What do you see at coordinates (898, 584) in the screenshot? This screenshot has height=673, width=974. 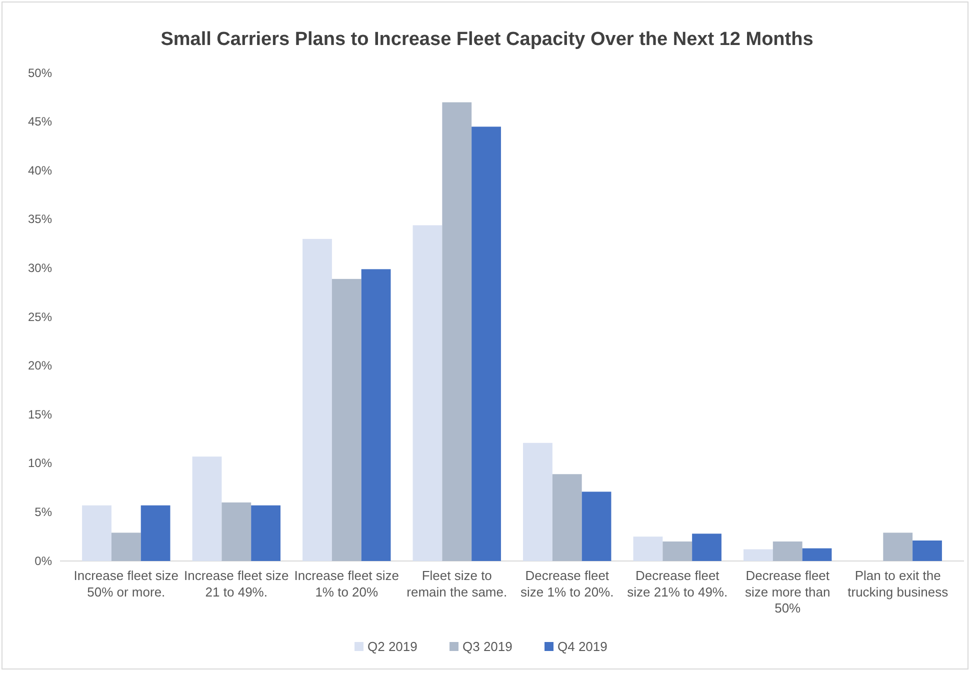 I see `x-tick-label: Plan to exit the trucking business` at bounding box center [898, 584].